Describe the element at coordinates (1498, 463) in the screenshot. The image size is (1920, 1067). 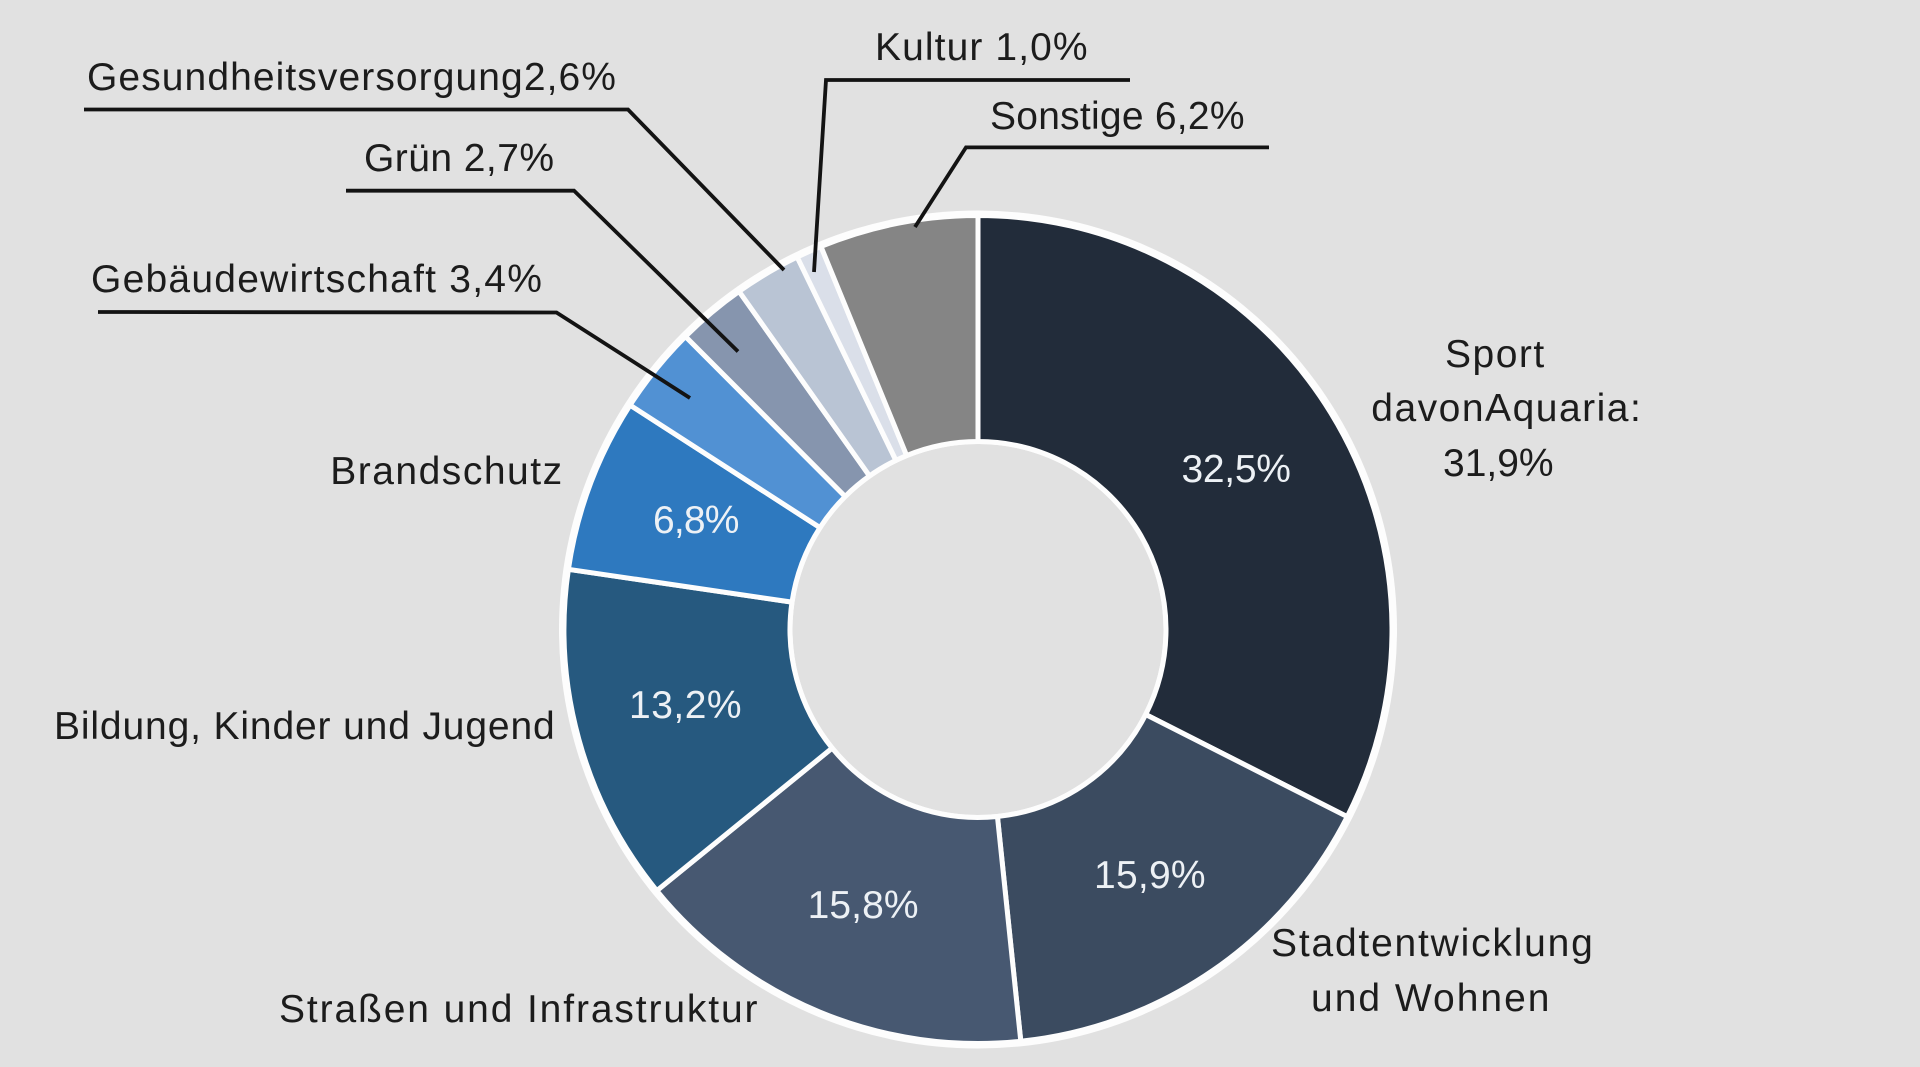
I see `svg-text: 31,9%` at that location.